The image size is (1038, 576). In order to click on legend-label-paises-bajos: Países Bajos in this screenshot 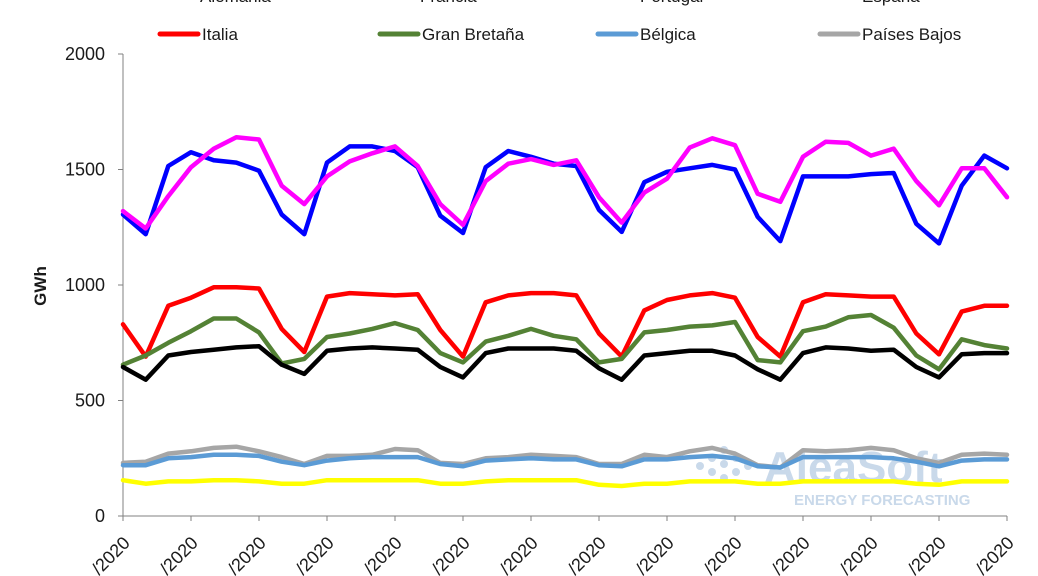, I will do `click(911, 34)`.